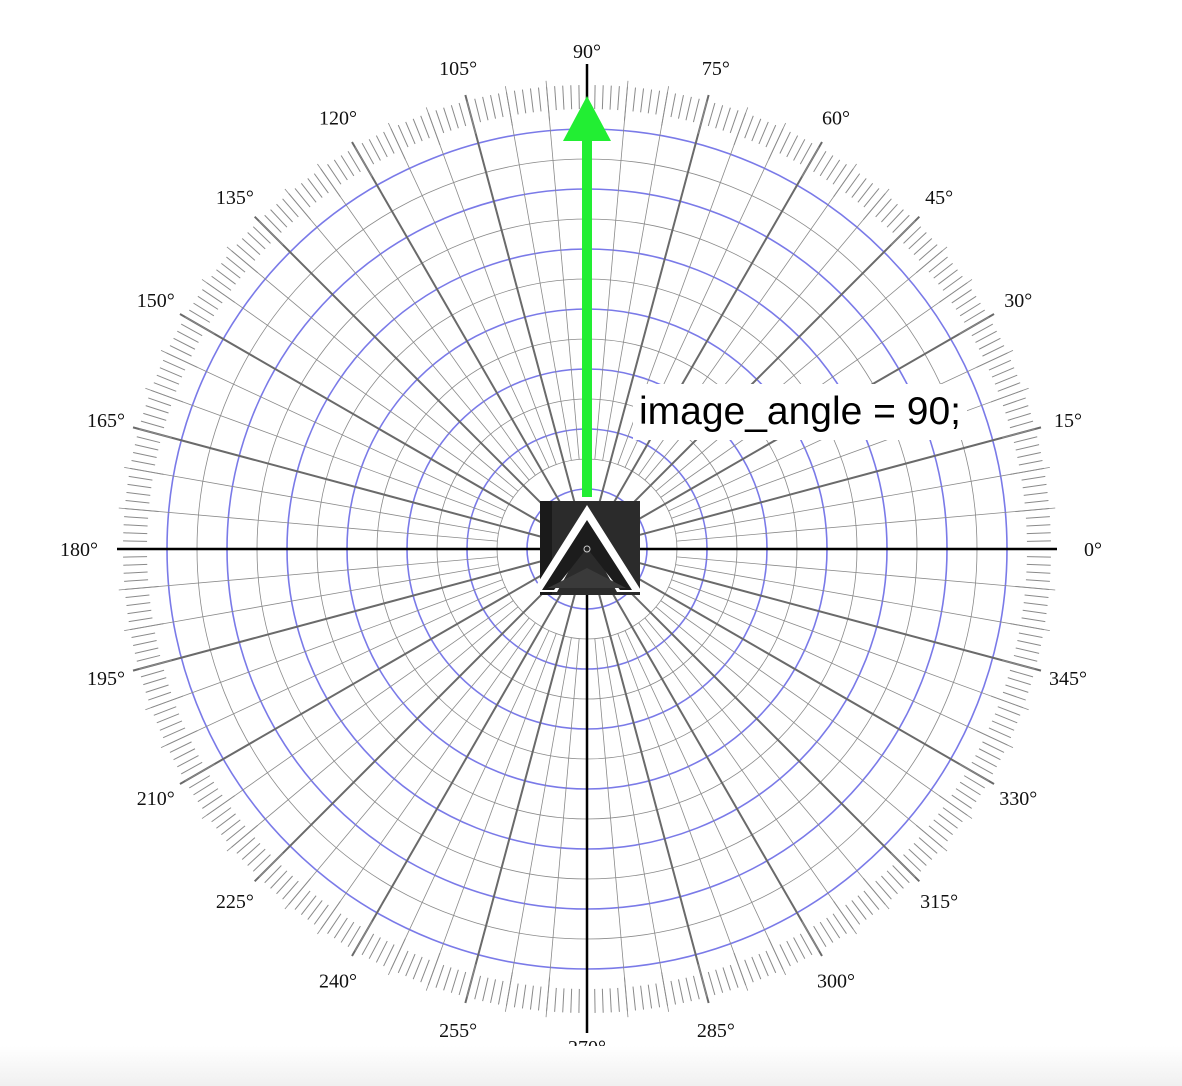 The image size is (1182, 1086). I want to click on angle-label: 75°, so click(716, 69).